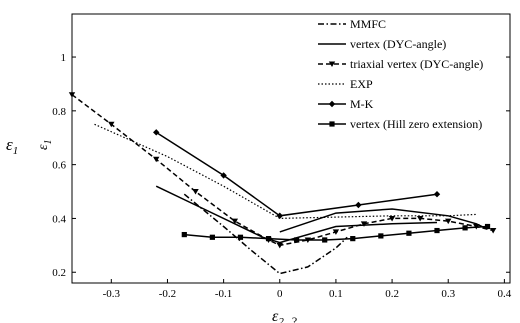 The image size is (520, 323). What do you see at coordinates (64, 58) in the screenshot?
I see `y-tick-label: 1` at bounding box center [64, 58].